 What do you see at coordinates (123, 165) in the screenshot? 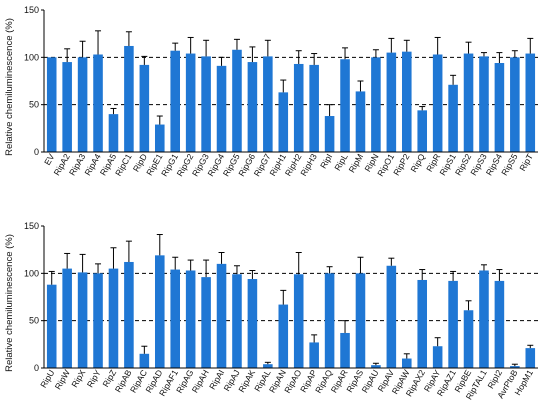
I see `x-tick-label: RipC1` at bounding box center [123, 165].